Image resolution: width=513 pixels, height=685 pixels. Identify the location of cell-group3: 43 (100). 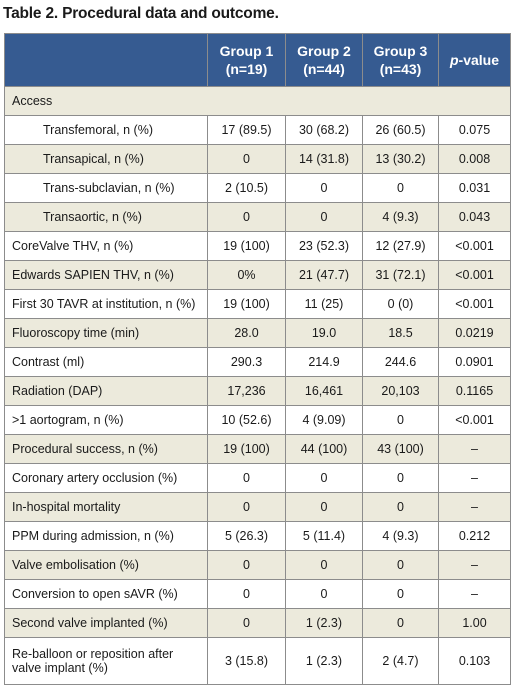
(400, 449).